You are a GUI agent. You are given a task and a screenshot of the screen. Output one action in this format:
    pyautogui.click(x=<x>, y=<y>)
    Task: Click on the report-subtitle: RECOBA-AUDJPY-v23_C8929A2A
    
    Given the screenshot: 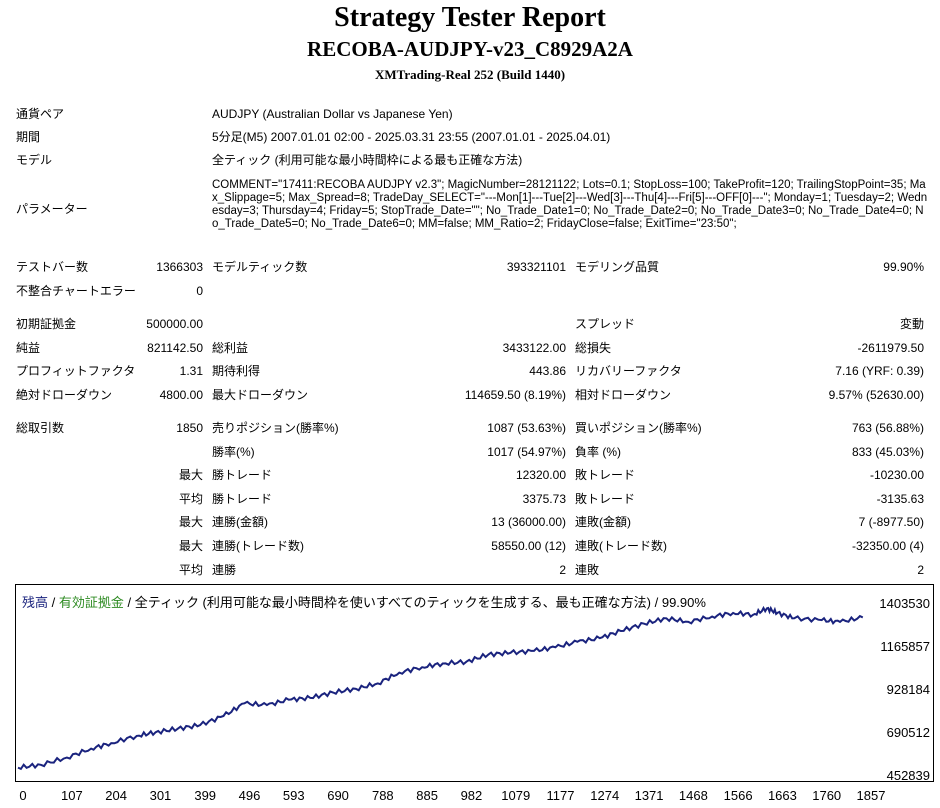 What is the action you would take?
    pyautogui.click(x=470, y=49)
    